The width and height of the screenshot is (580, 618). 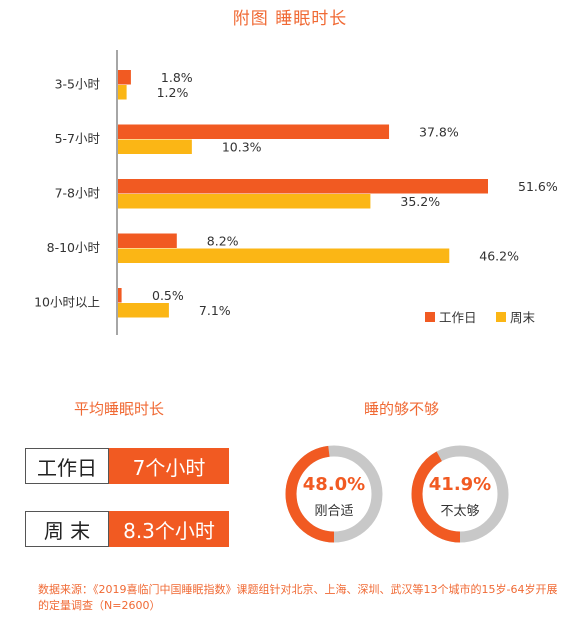 I want to click on avg-sleep-title: 平均睡眠时长, so click(x=119, y=409).